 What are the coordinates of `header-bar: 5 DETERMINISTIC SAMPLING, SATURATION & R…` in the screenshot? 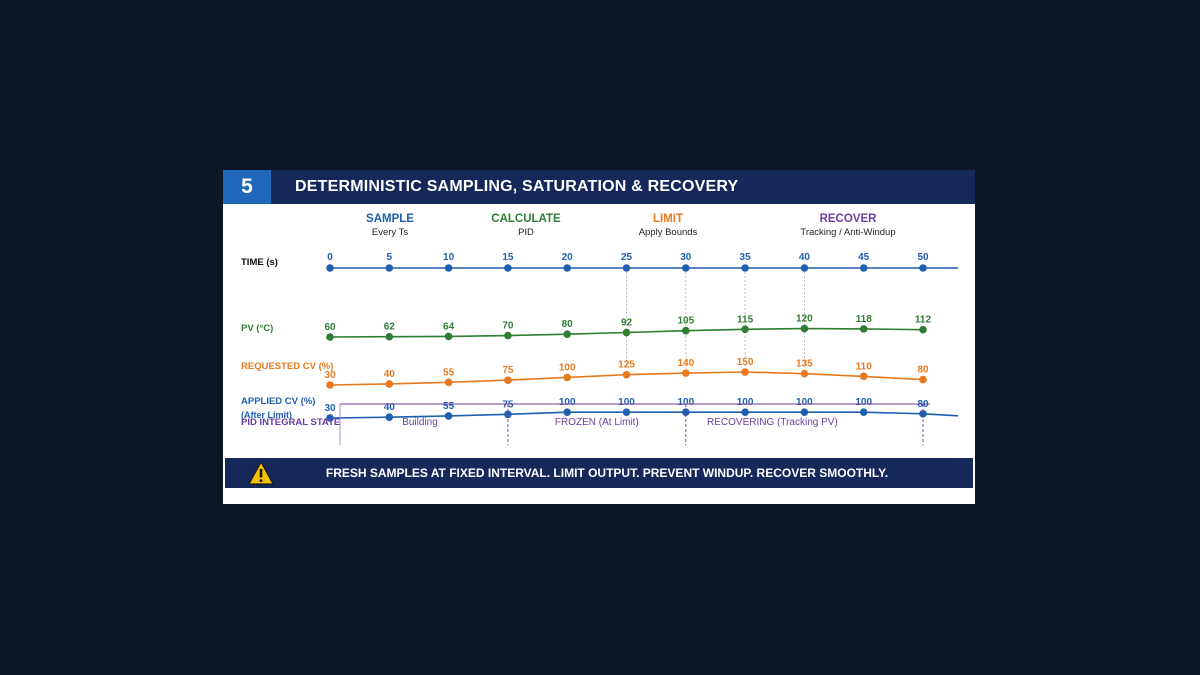 It's located at (599, 187).